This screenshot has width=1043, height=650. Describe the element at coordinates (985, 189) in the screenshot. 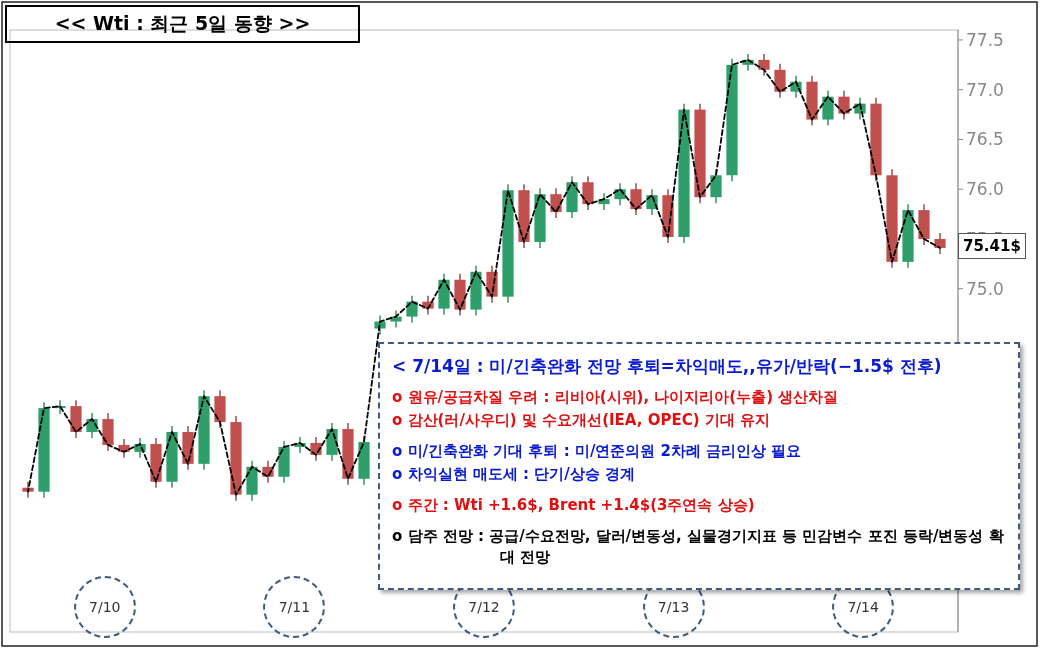

I see `y-tick-label: 76.0` at that location.